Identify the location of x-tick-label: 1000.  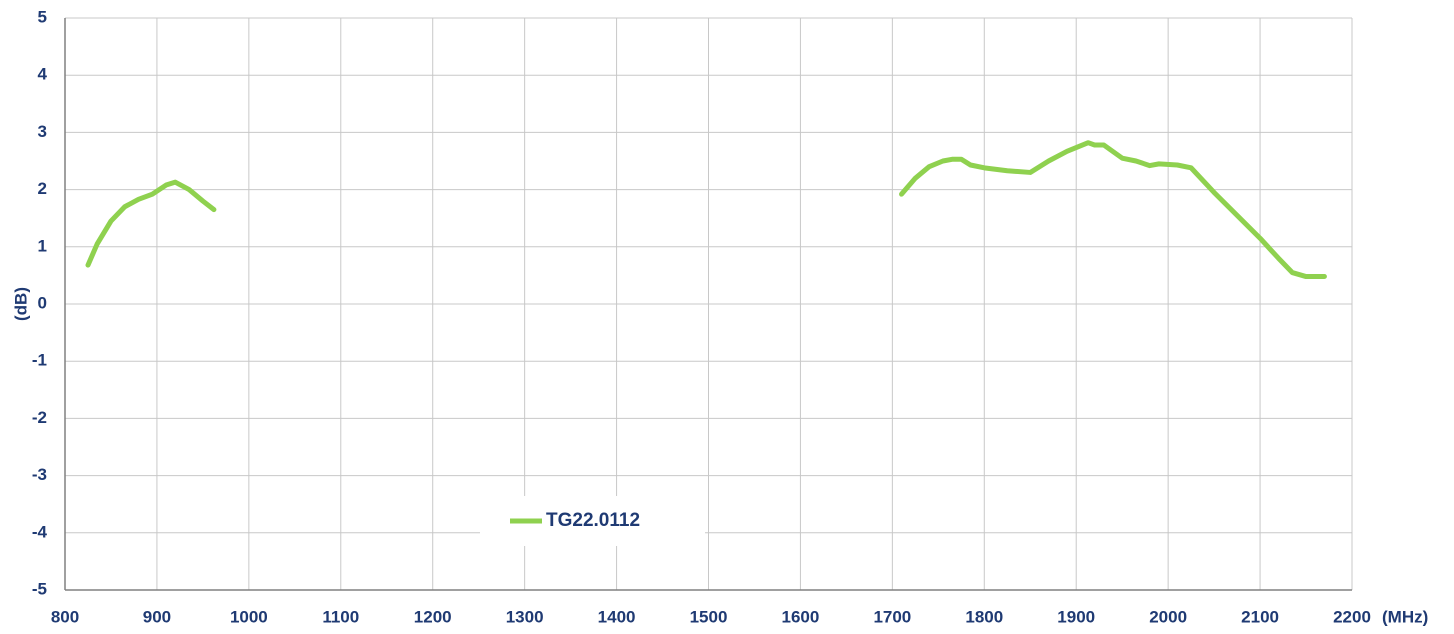
(249, 616).